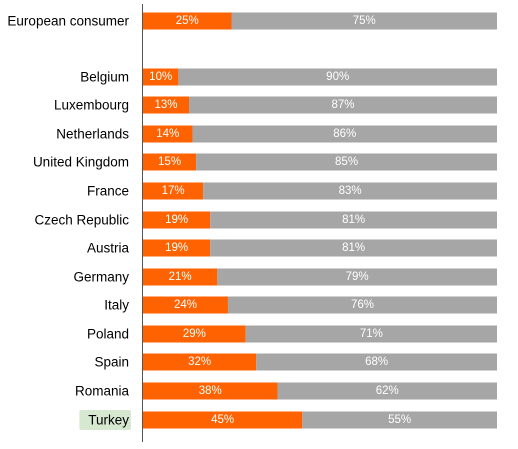 The image size is (518, 449). I want to click on data-label-luxembourg-series-2: 87%, so click(342, 105).